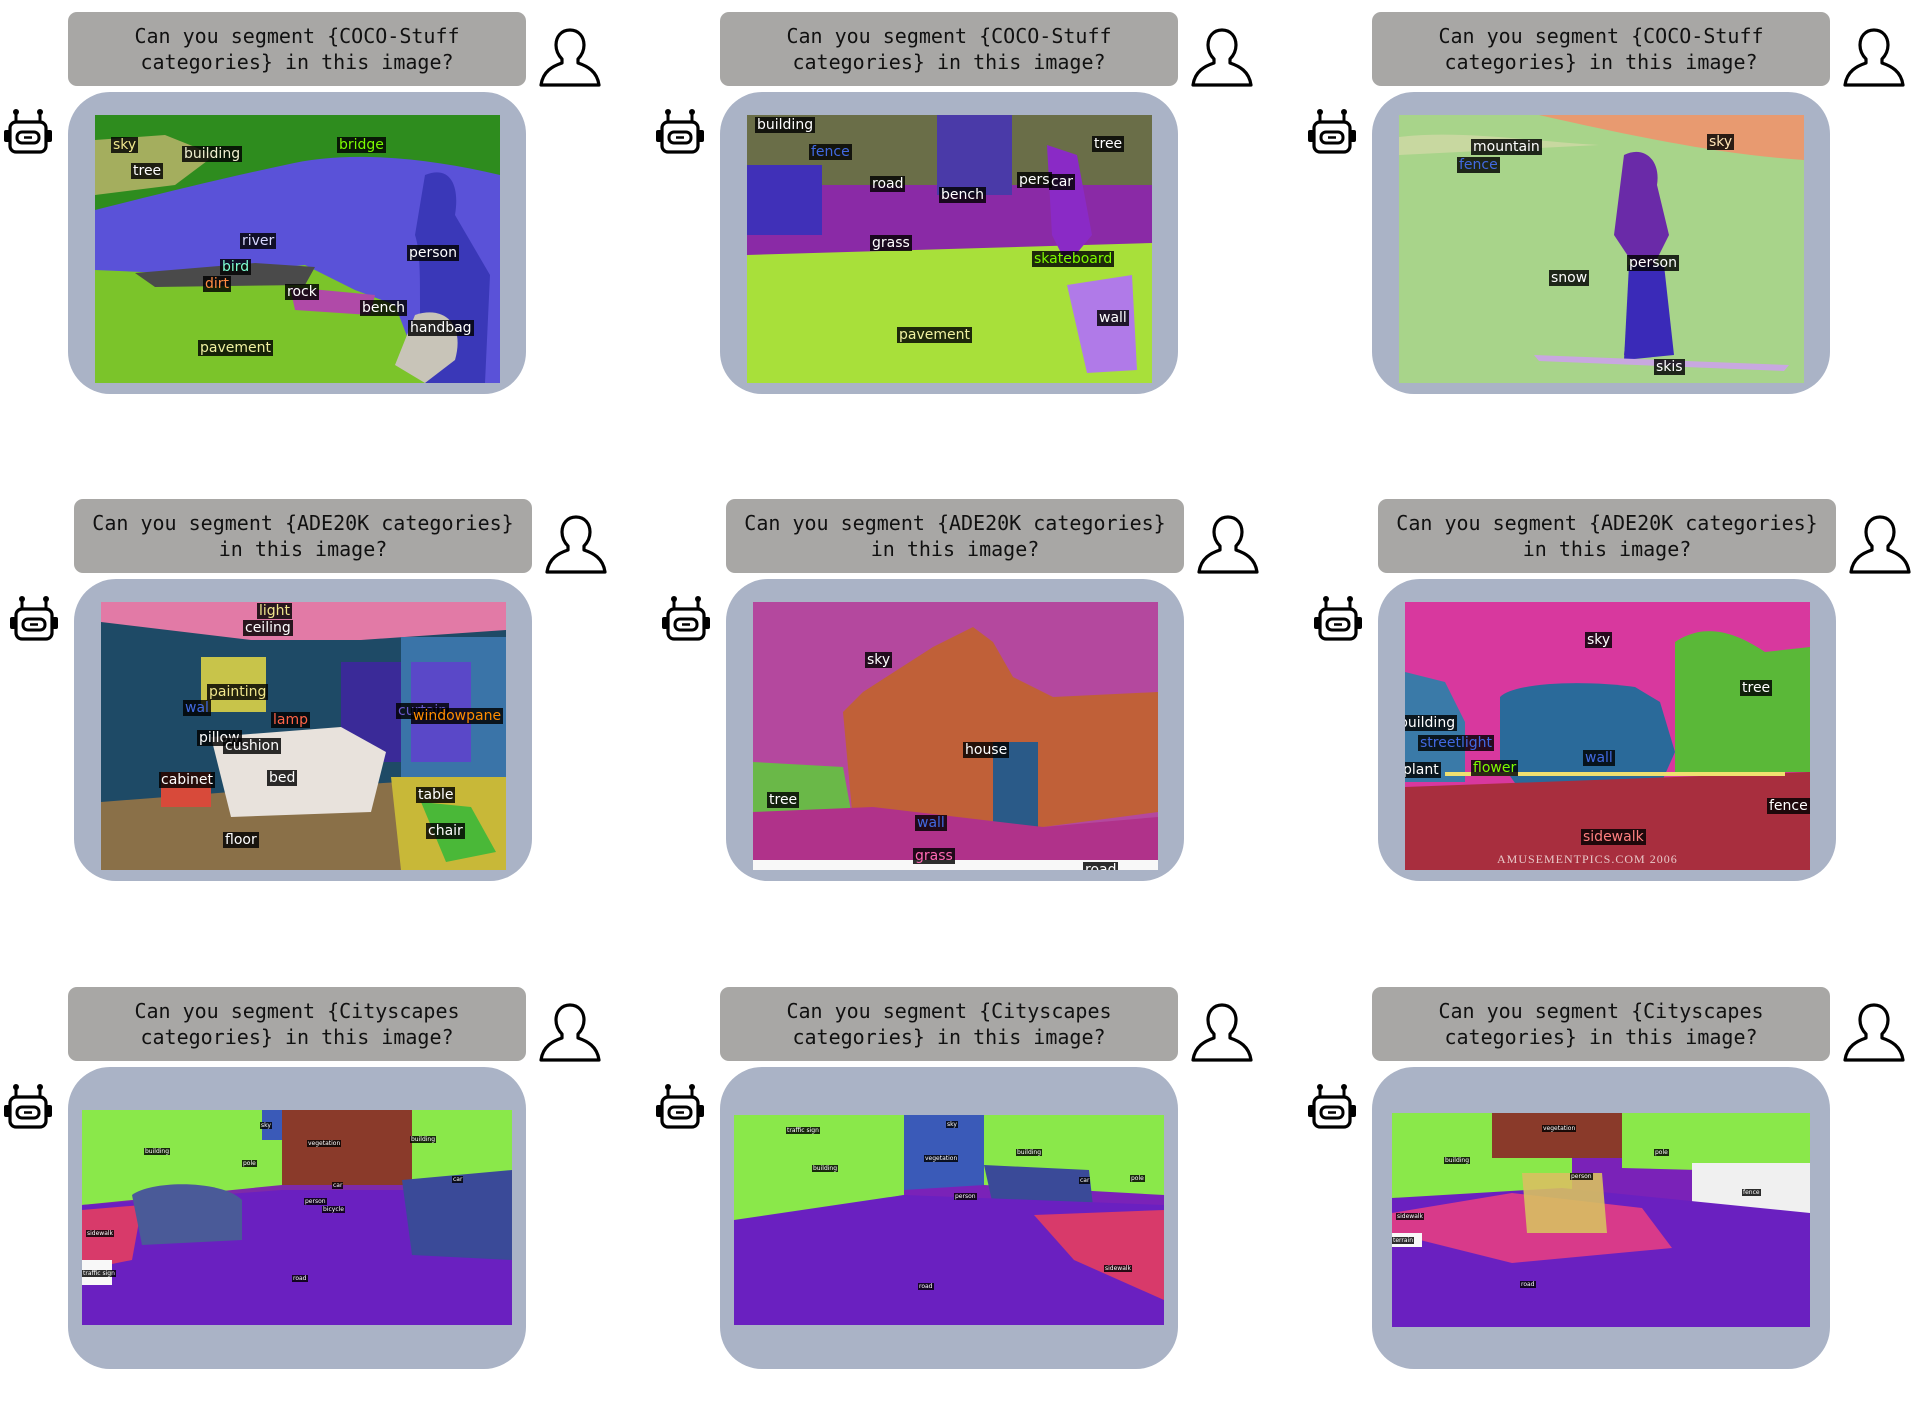 The width and height of the screenshot is (1926, 1405). I want to click on seg-label: handbag, so click(441, 328).